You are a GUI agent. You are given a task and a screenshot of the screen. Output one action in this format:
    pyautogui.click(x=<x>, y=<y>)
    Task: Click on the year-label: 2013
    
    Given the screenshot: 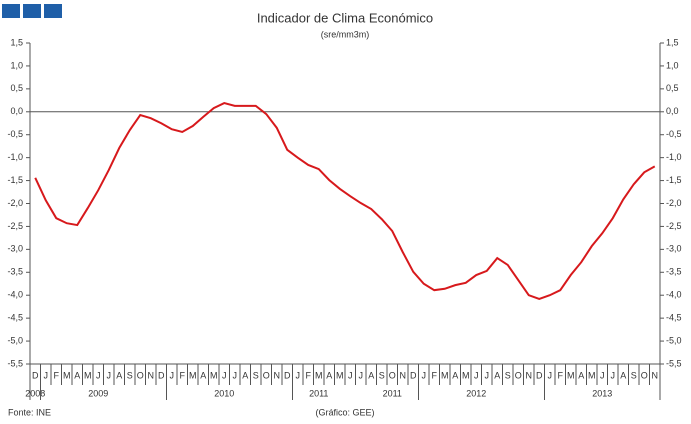 What is the action you would take?
    pyautogui.click(x=602, y=393)
    